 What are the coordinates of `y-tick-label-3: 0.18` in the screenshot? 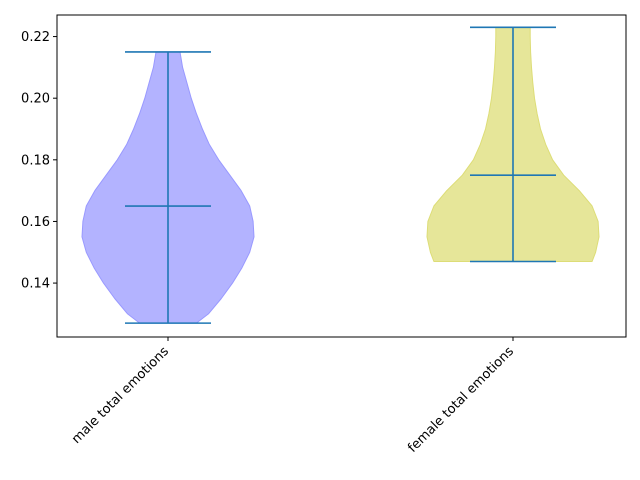 It's located at (35, 160).